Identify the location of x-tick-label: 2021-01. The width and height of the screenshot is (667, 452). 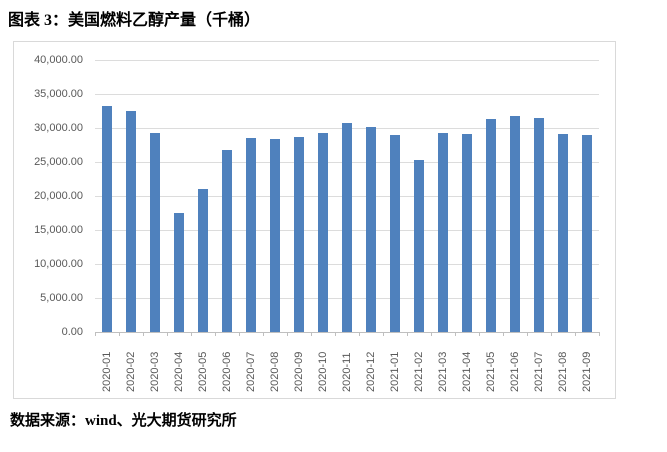
(394, 371).